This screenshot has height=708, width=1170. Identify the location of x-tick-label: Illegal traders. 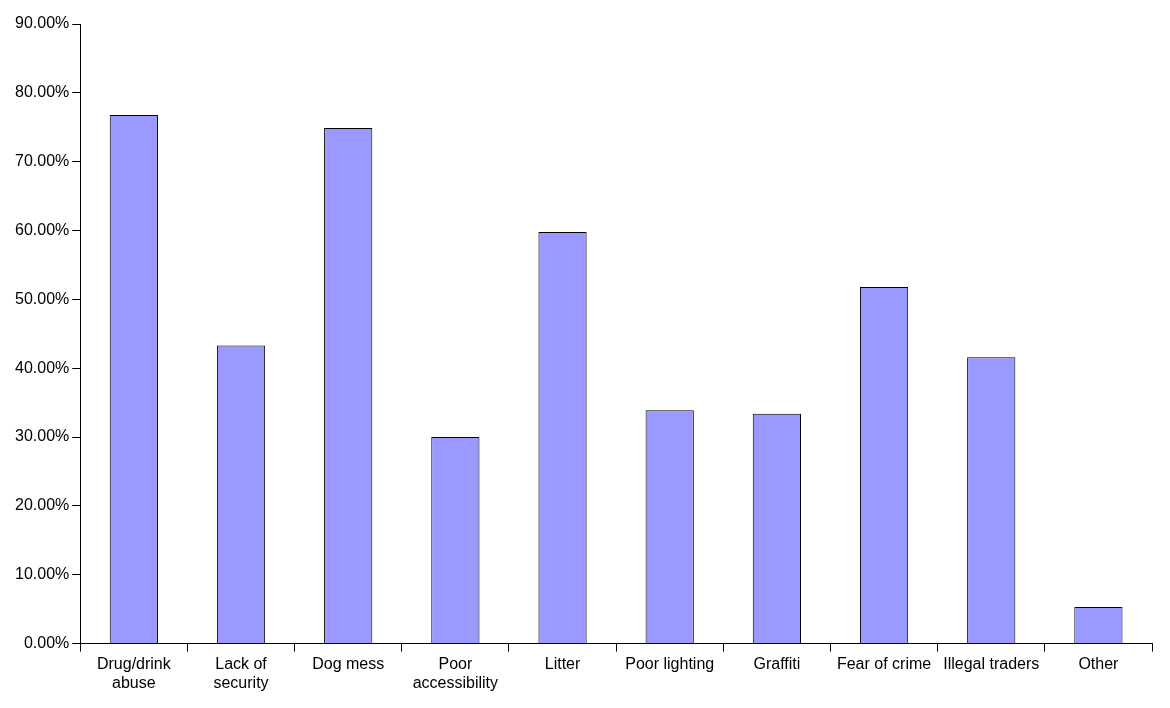
(991, 663).